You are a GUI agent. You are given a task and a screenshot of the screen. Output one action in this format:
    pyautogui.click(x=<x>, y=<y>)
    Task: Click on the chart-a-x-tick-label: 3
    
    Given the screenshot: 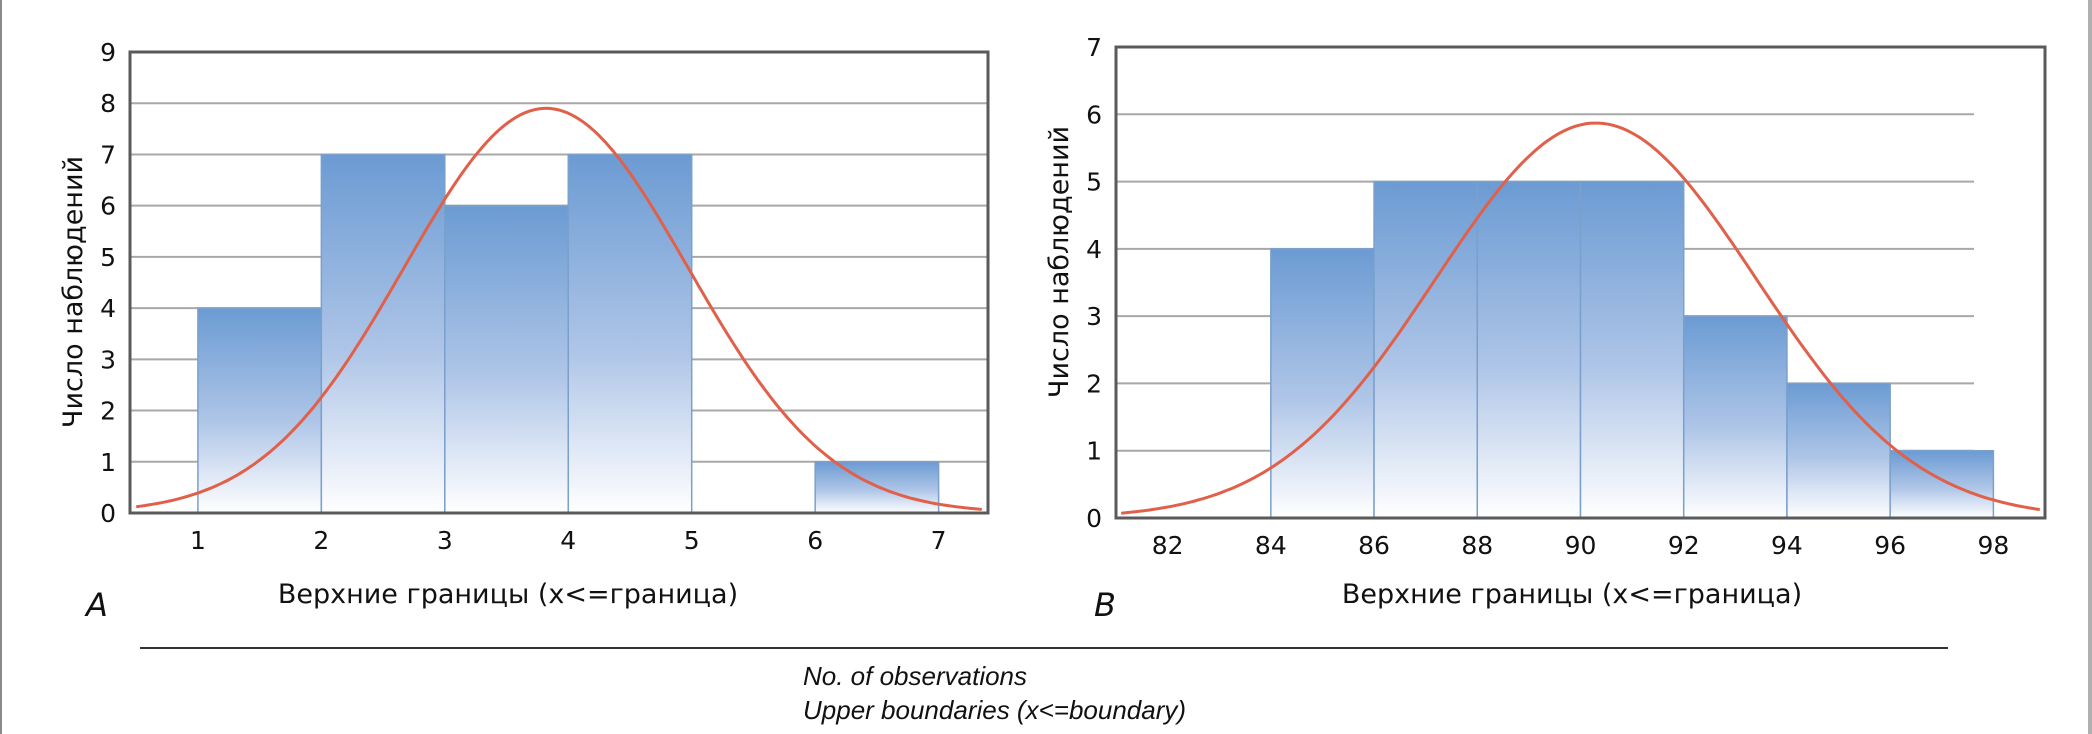 What is the action you would take?
    pyautogui.click(x=445, y=540)
    